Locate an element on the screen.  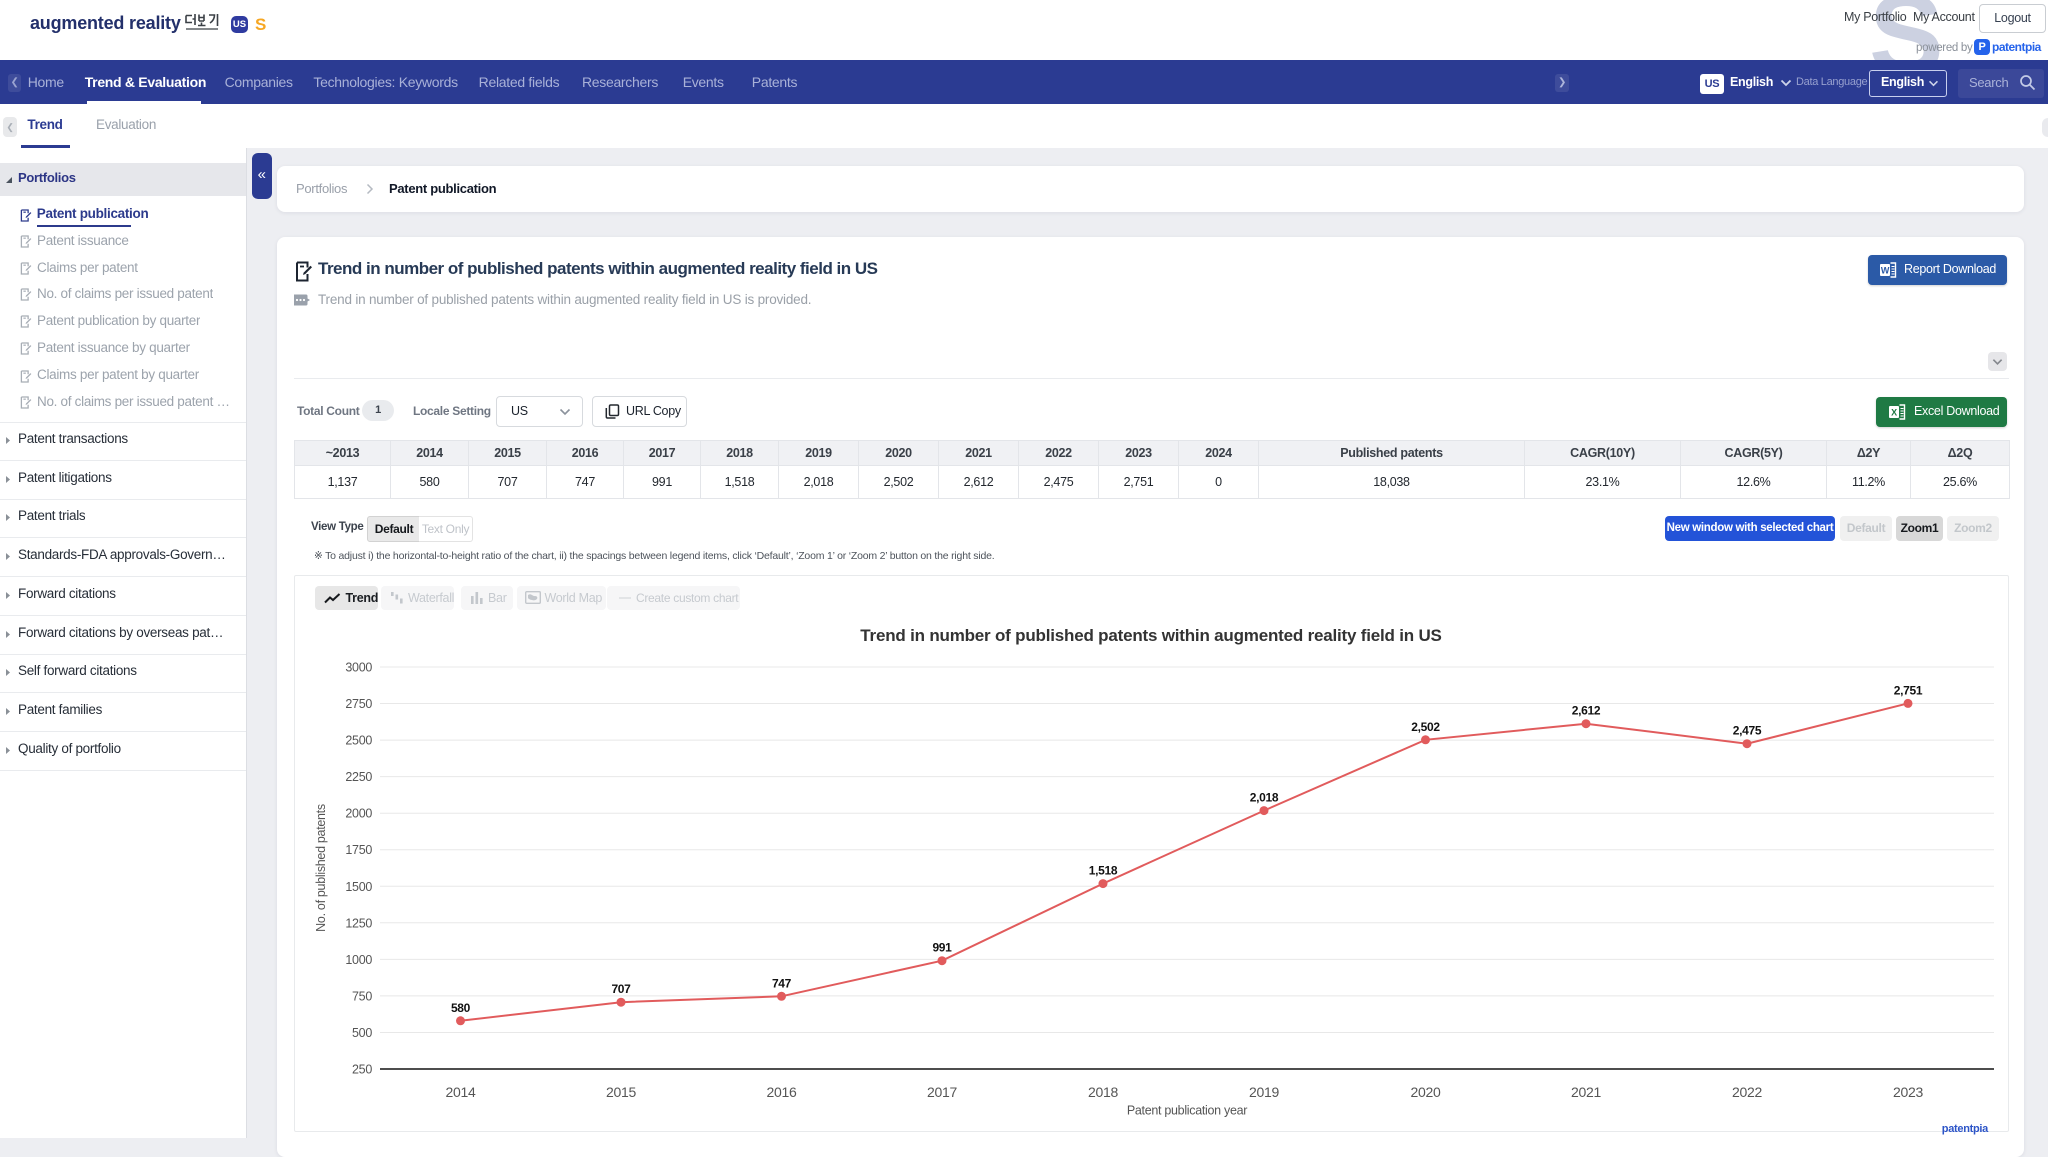
svg-text: 991 is located at coordinates (942, 948).